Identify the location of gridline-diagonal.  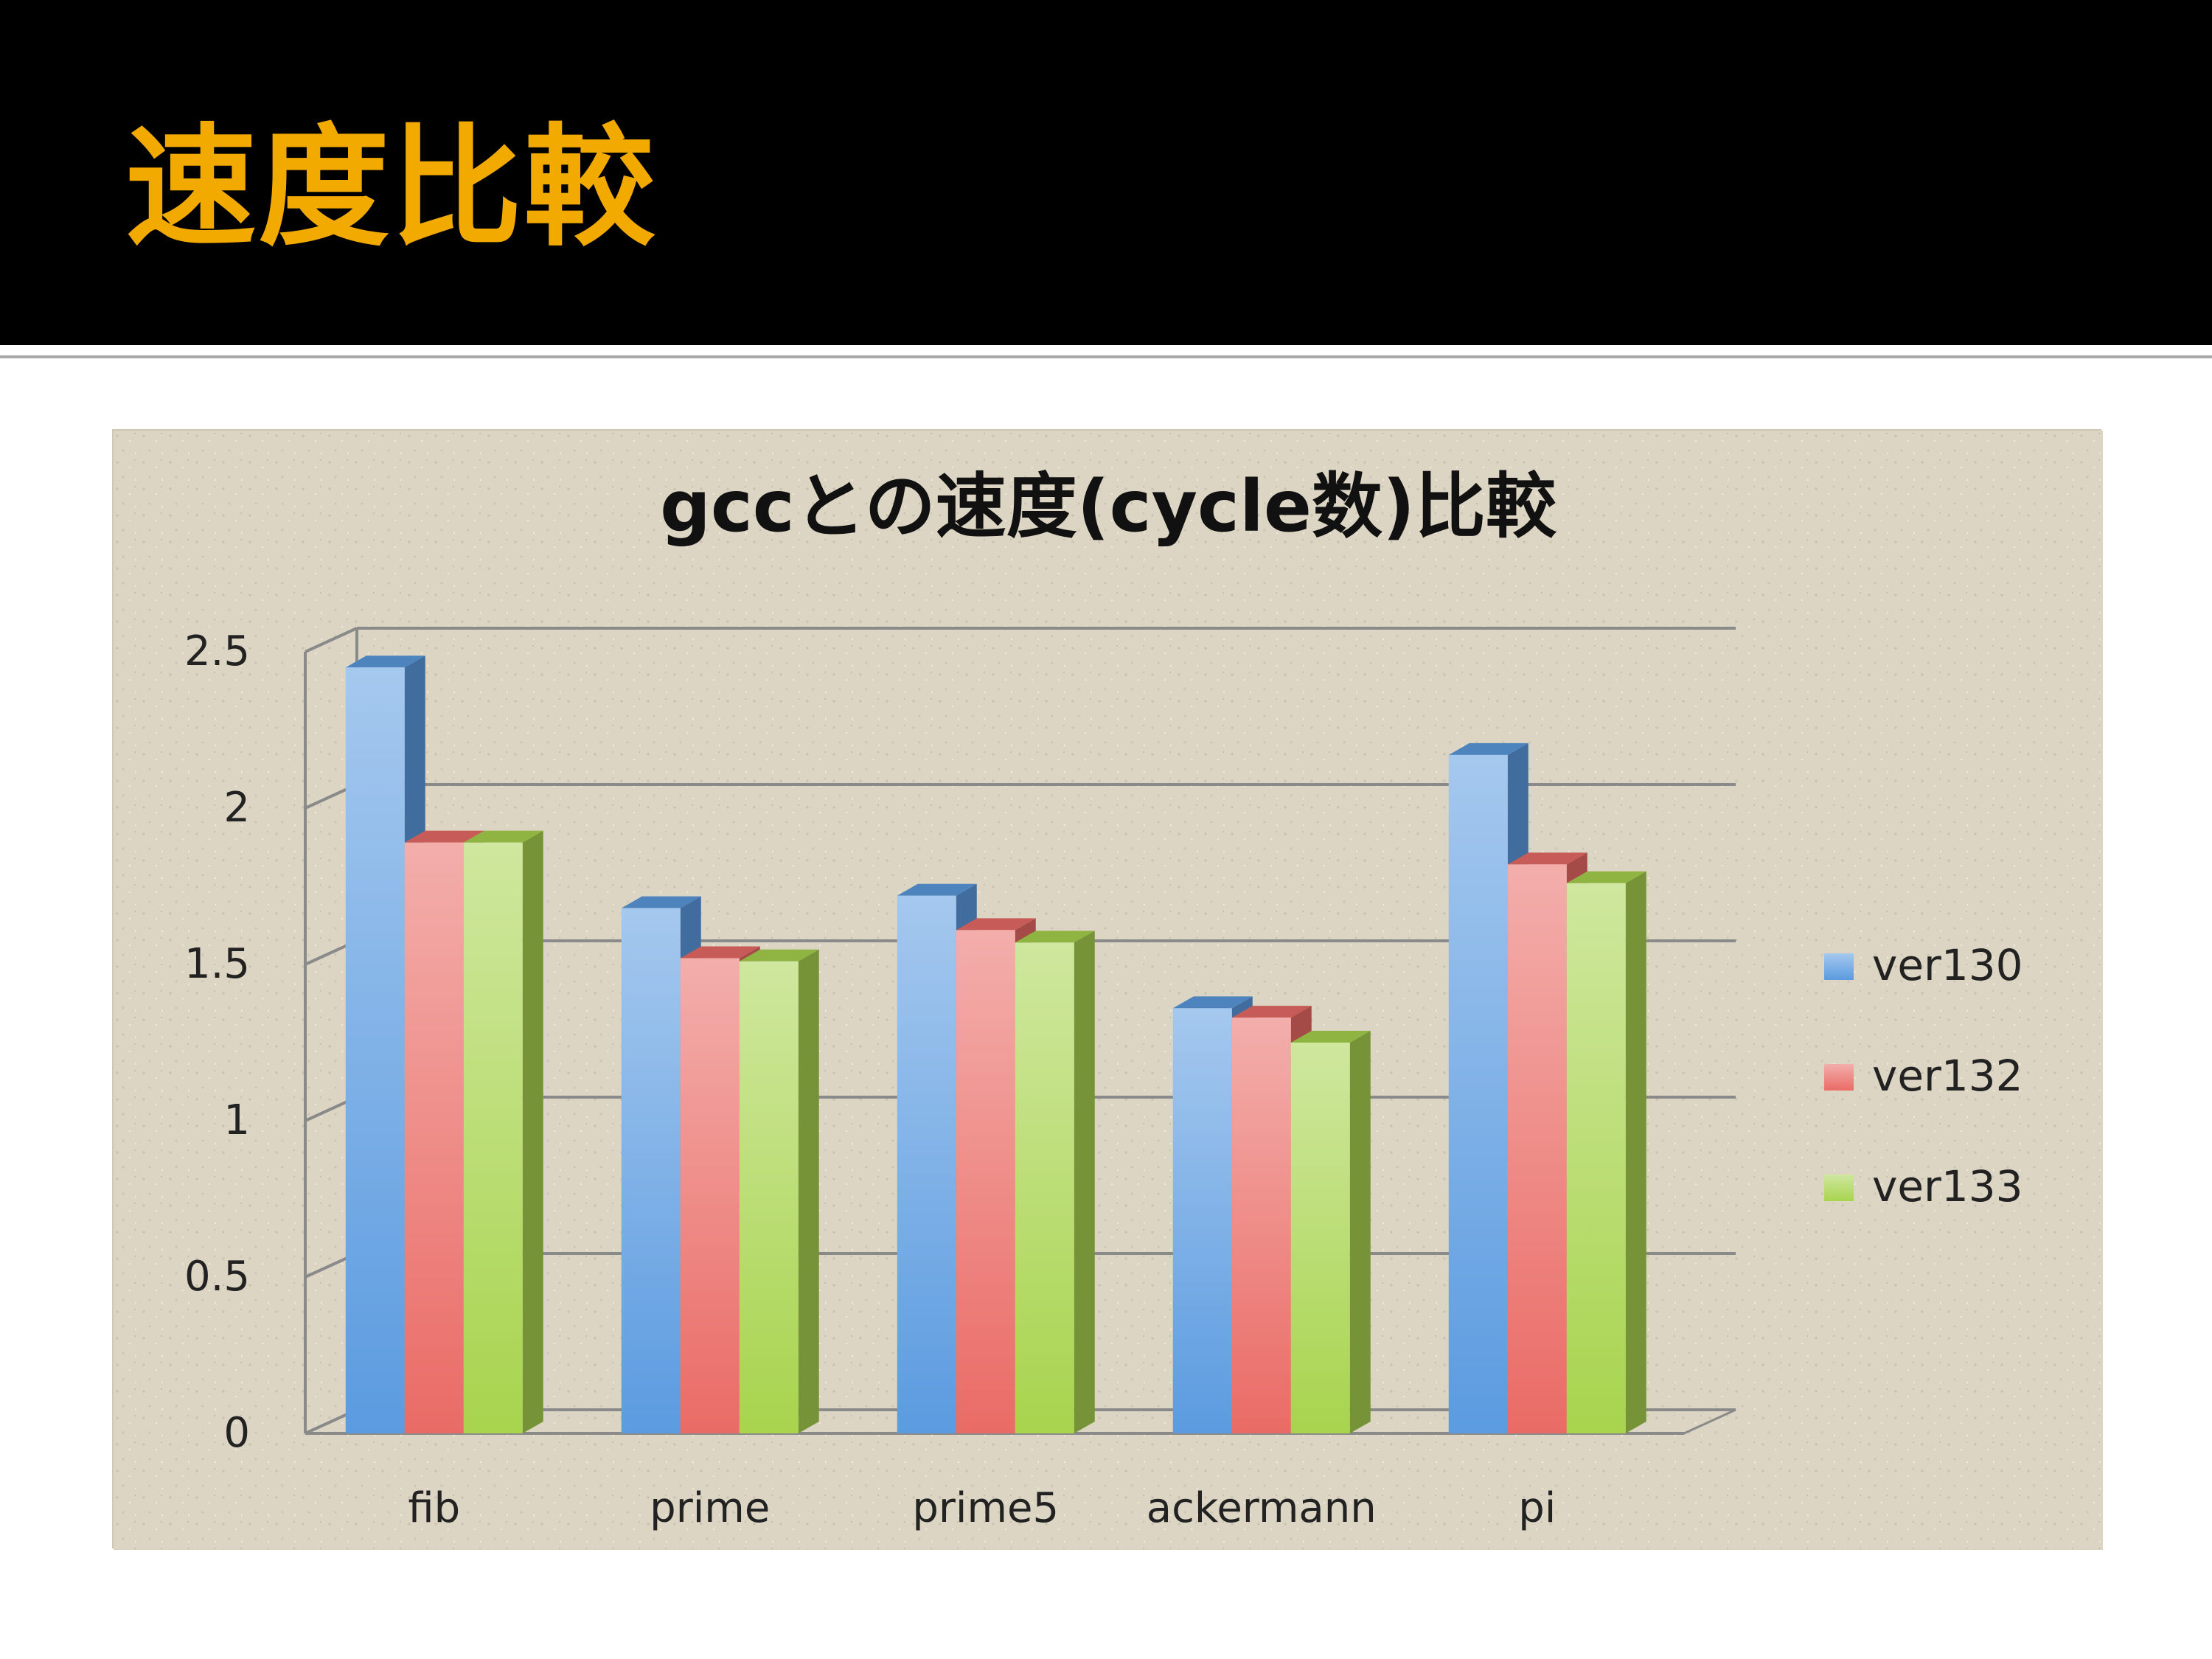
(331, 640).